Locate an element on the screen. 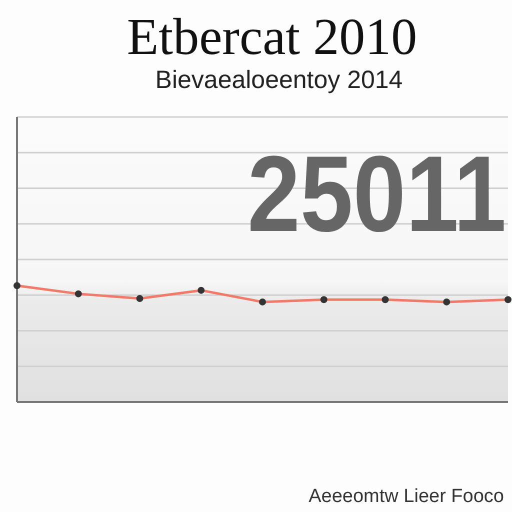 This screenshot has width=512, height=512. text: 25011 is located at coordinates (376, 193).